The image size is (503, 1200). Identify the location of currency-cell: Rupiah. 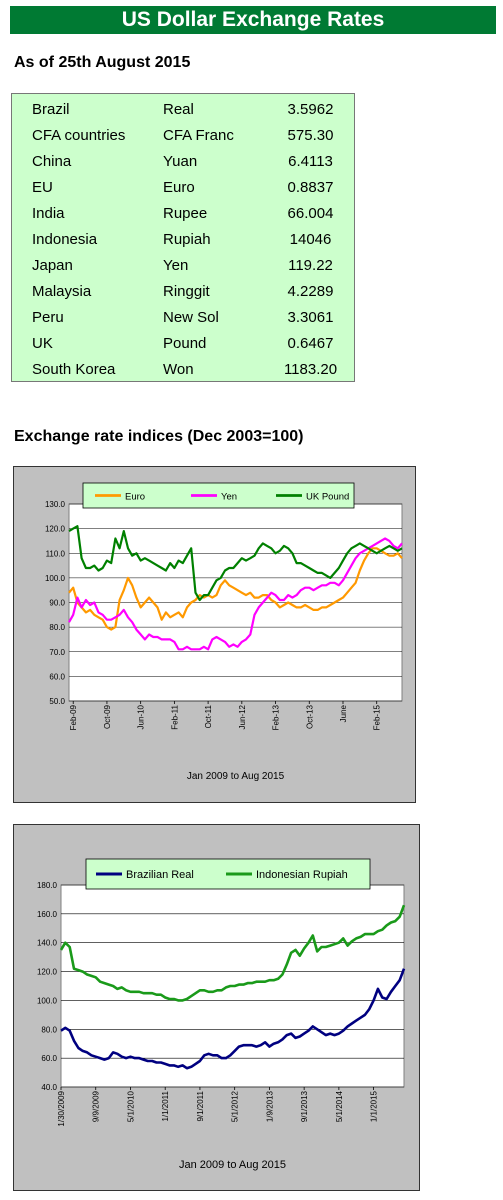
(187, 239).